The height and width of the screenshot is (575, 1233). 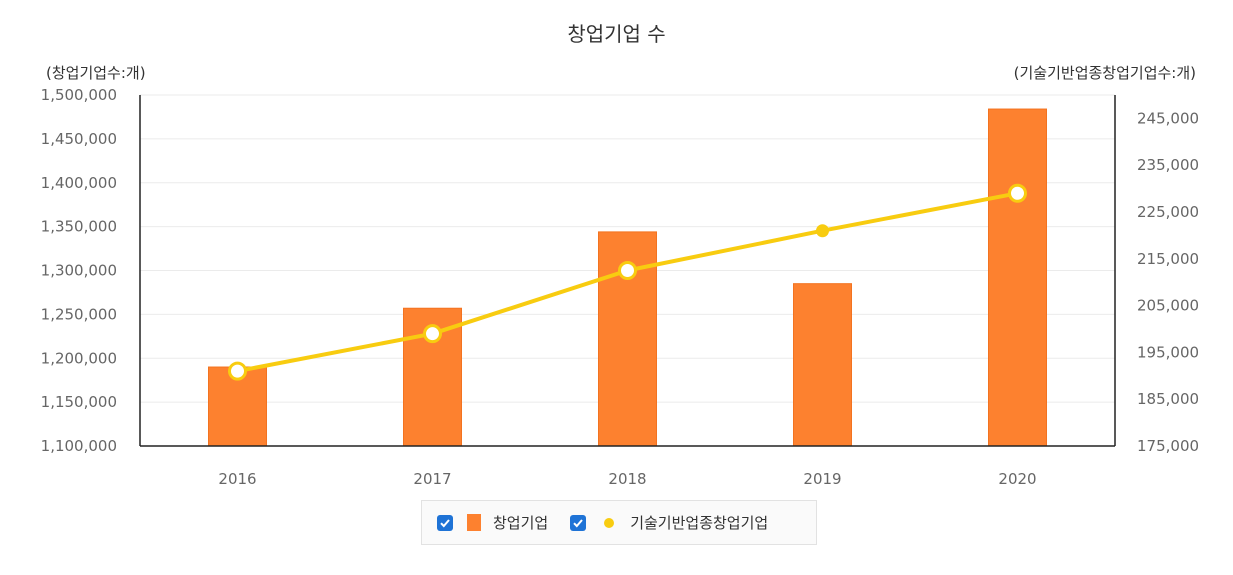 What do you see at coordinates (79, 271) in the screenshot?
I see `y-left-tick-label: 1,300,000` at bounding box center [79, 271].